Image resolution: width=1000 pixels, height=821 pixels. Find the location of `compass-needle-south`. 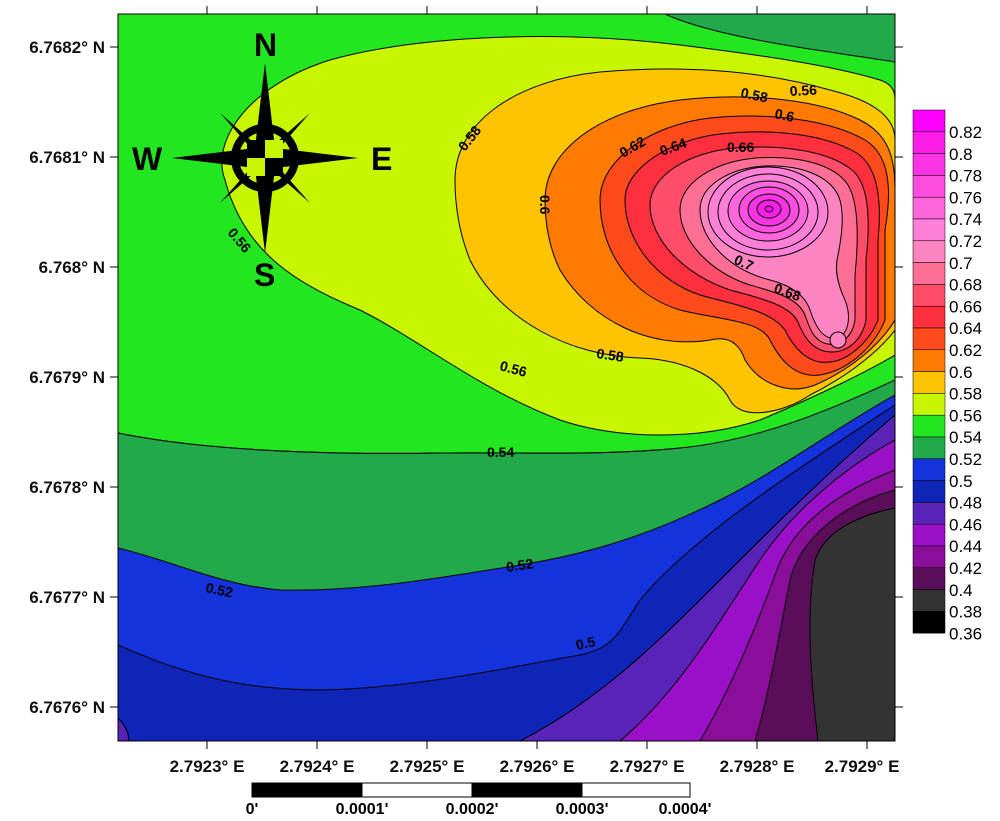

compass-needle-south is located at coordinates (265, 205).